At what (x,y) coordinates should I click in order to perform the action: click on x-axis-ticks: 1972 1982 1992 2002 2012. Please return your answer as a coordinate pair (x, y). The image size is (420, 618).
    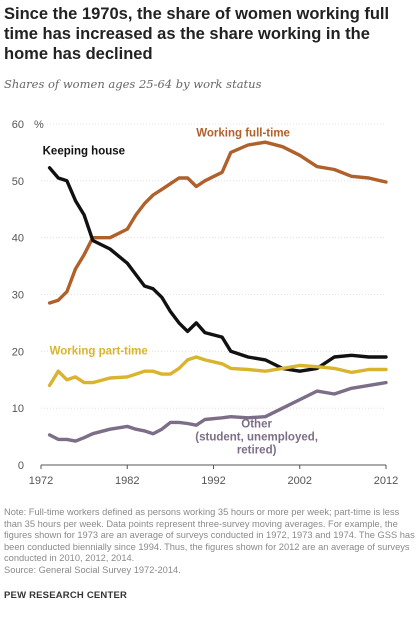
    Looking at the image, I should click on (213, 476).